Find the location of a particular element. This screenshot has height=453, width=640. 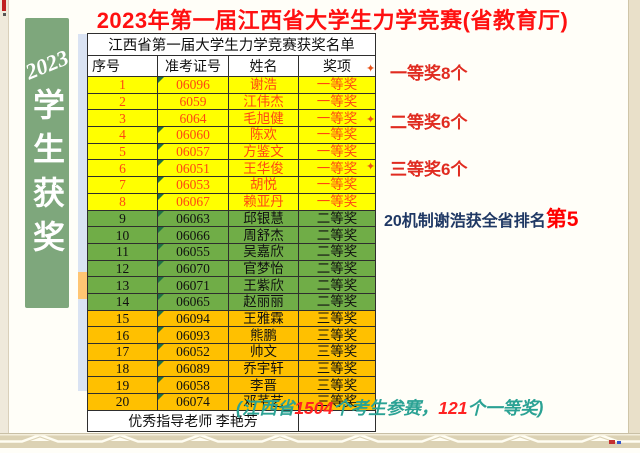

cell-name: 赵丽丽 is located at coordinates (263, 301).